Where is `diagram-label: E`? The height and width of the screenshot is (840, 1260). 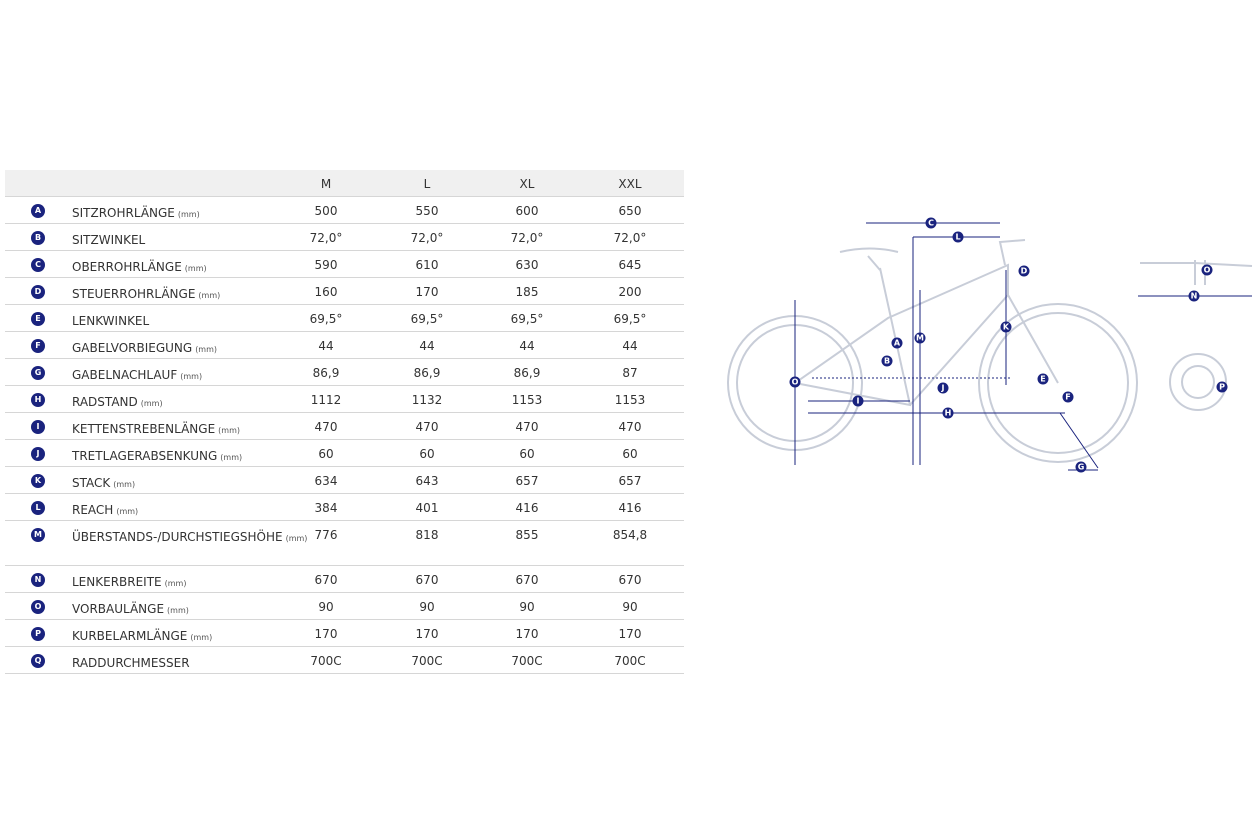
diagram-label: E is located at coordinates (1042, 379).